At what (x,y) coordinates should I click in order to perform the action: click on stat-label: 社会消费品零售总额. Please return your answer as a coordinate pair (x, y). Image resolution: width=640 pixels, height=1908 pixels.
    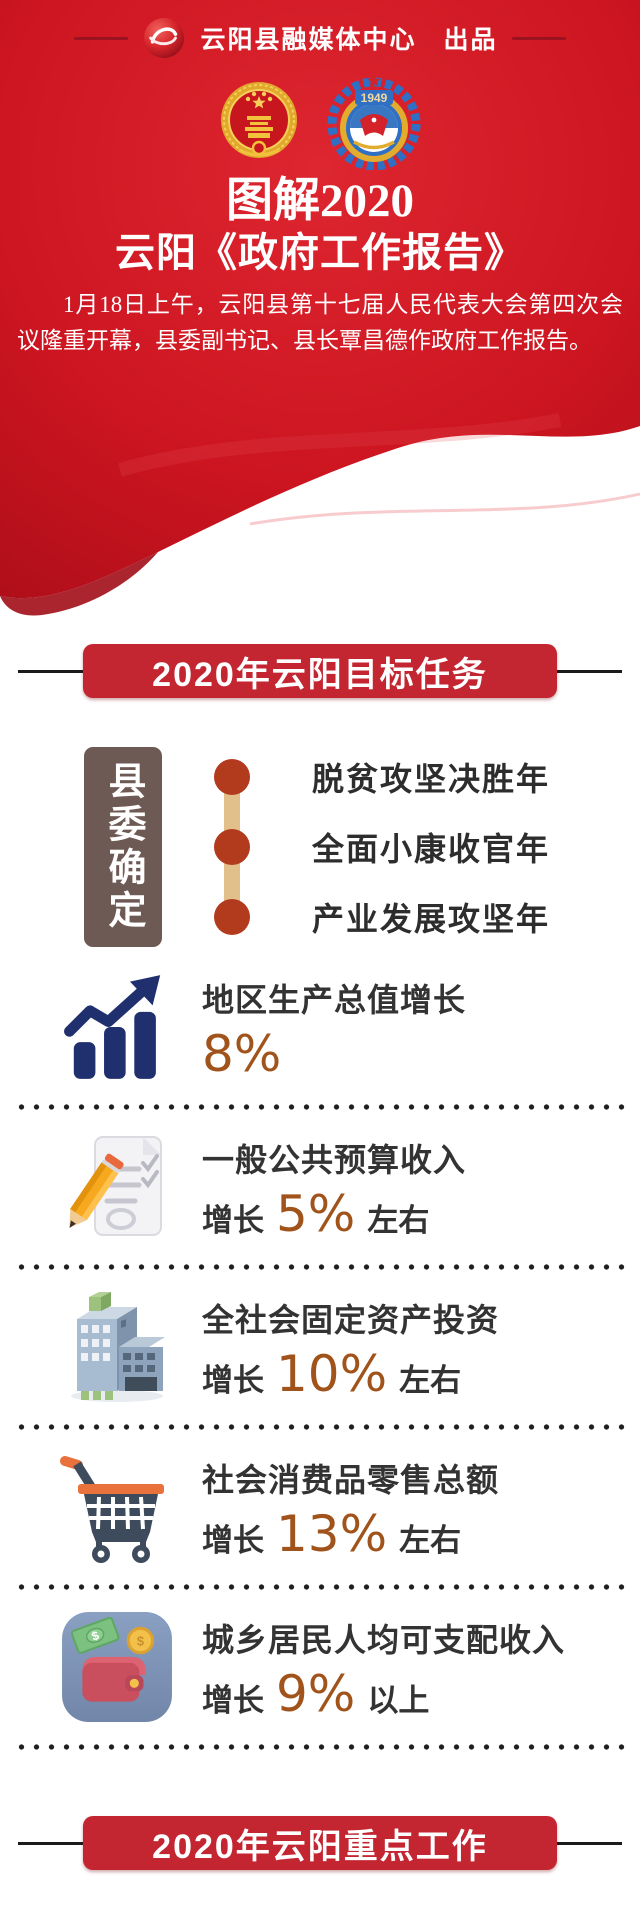
    Looking at the image, I should click on (351, 1479).